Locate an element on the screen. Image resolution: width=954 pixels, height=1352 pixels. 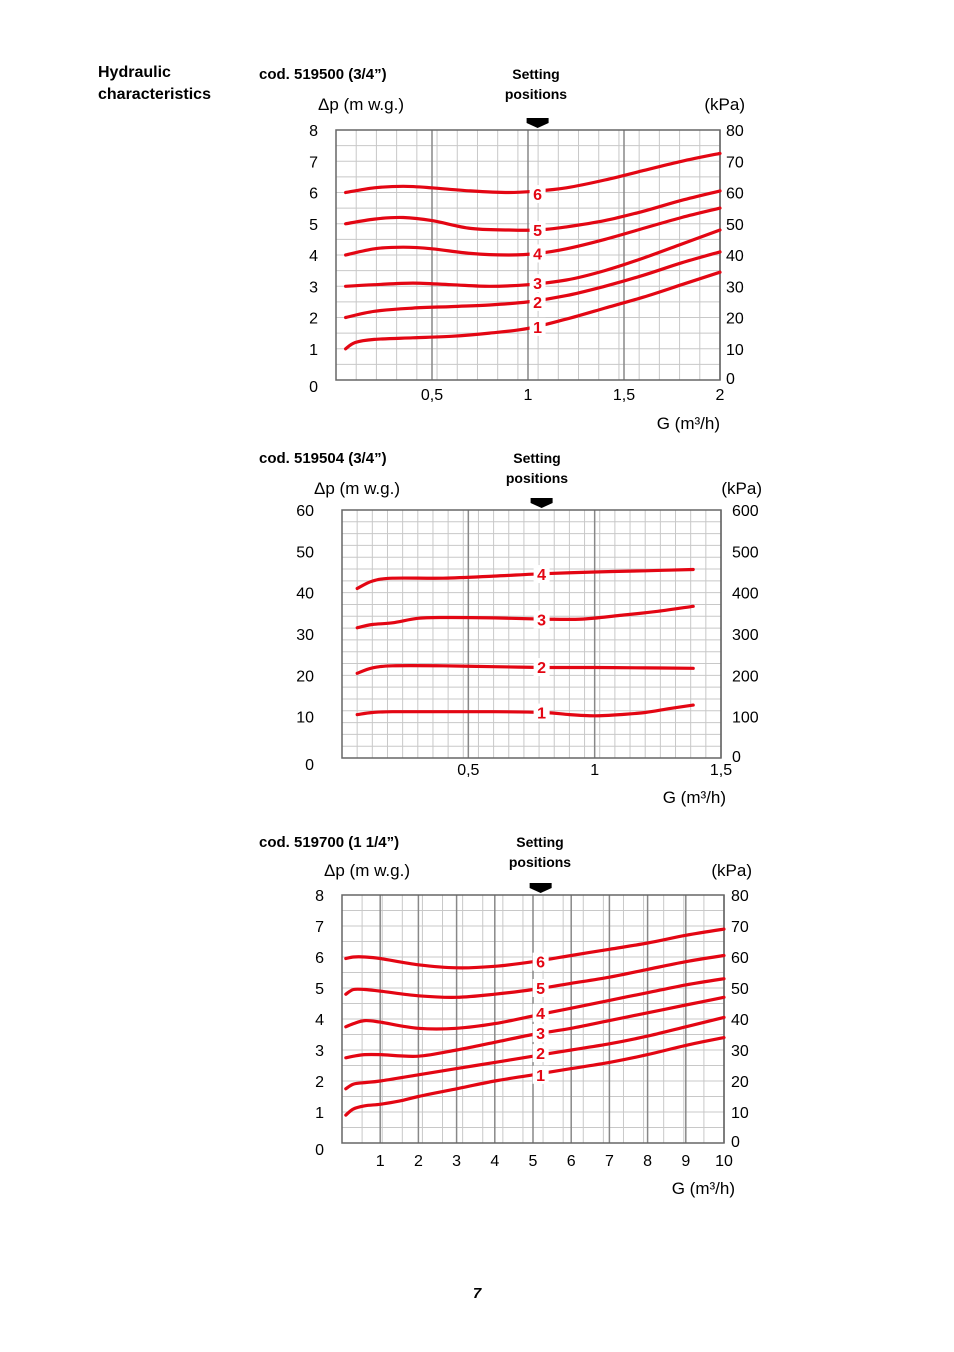
y-tick-label: 20 is located at coordinates (305, 676).